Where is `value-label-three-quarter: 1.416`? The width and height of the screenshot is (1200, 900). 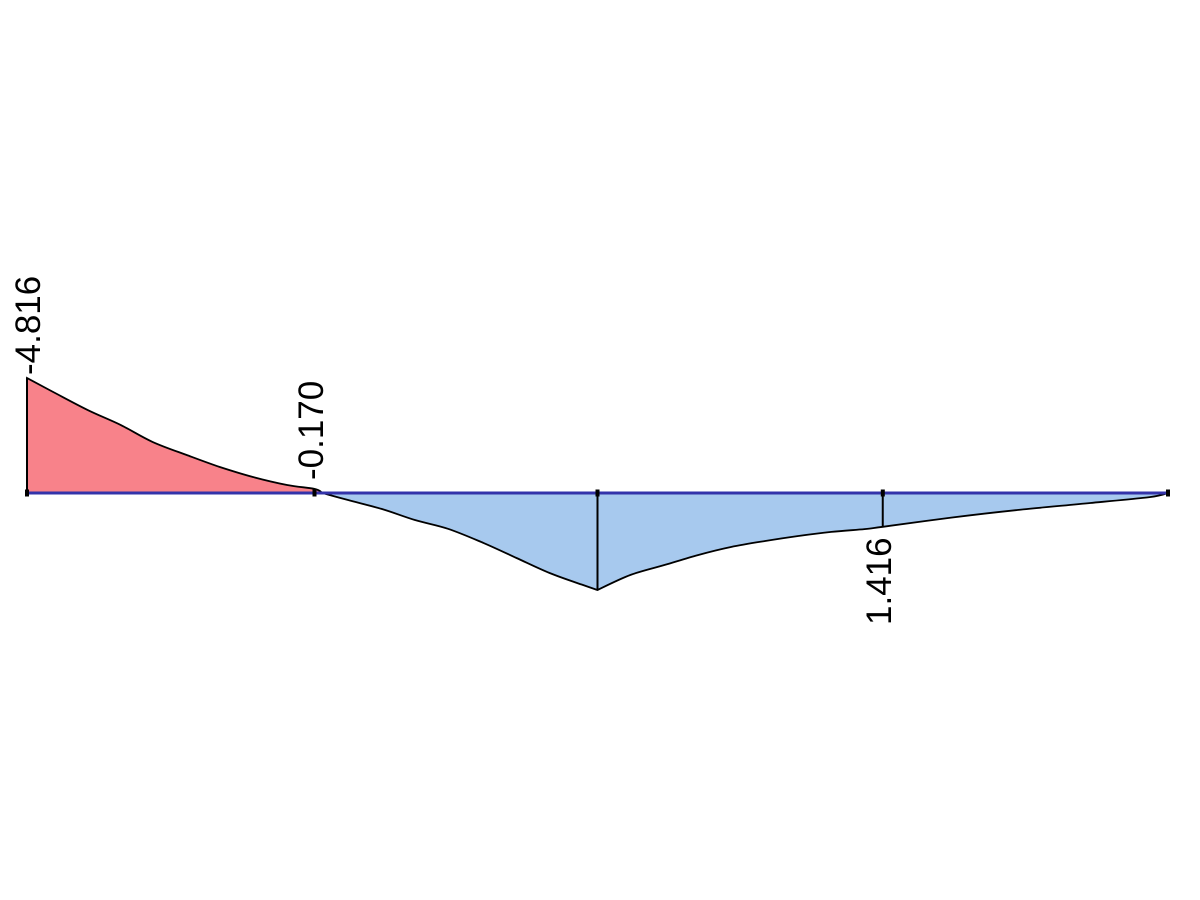 value-label-three-quarter: 1.416 is located at coordinates (879, 581).